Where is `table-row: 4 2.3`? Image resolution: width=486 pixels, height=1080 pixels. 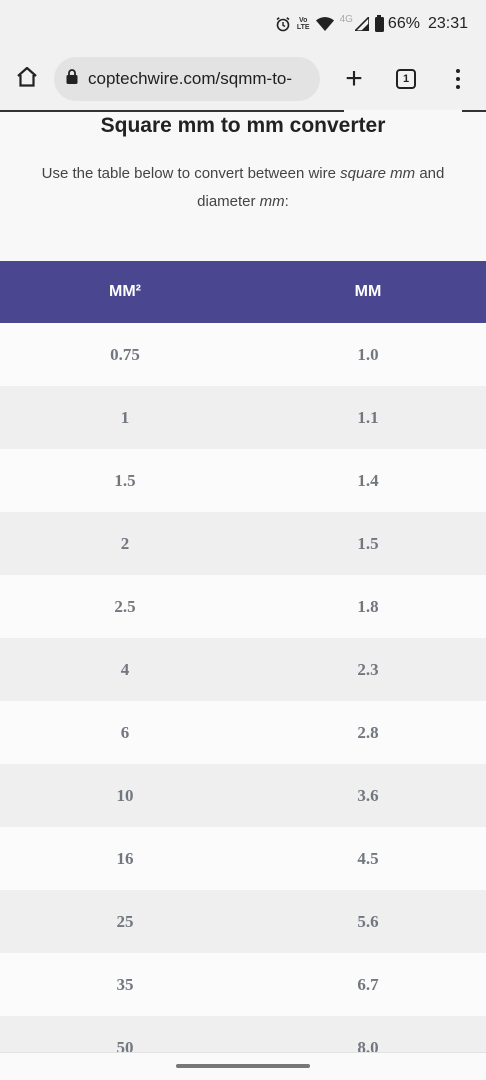 table-row: 4 2.3 is located at coordinates (243, 669).